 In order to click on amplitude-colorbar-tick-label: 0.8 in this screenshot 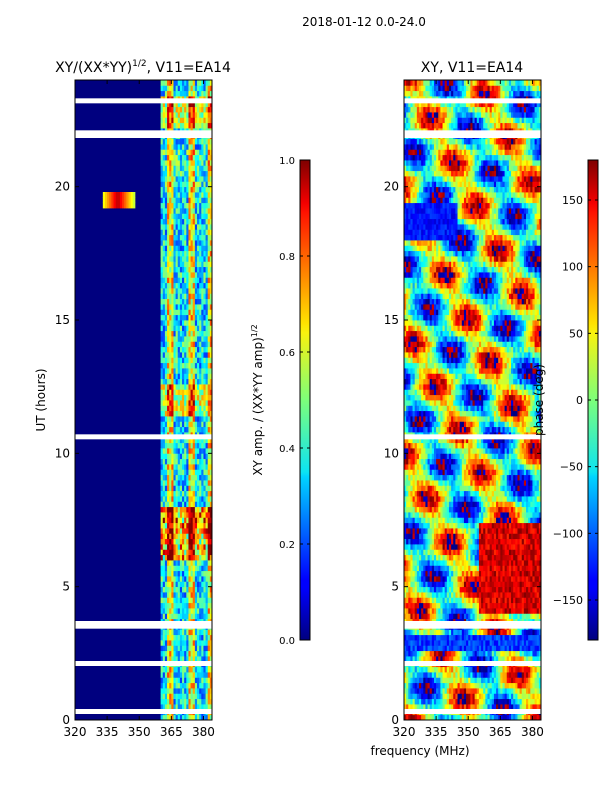, I will do `click(287, 257)`.